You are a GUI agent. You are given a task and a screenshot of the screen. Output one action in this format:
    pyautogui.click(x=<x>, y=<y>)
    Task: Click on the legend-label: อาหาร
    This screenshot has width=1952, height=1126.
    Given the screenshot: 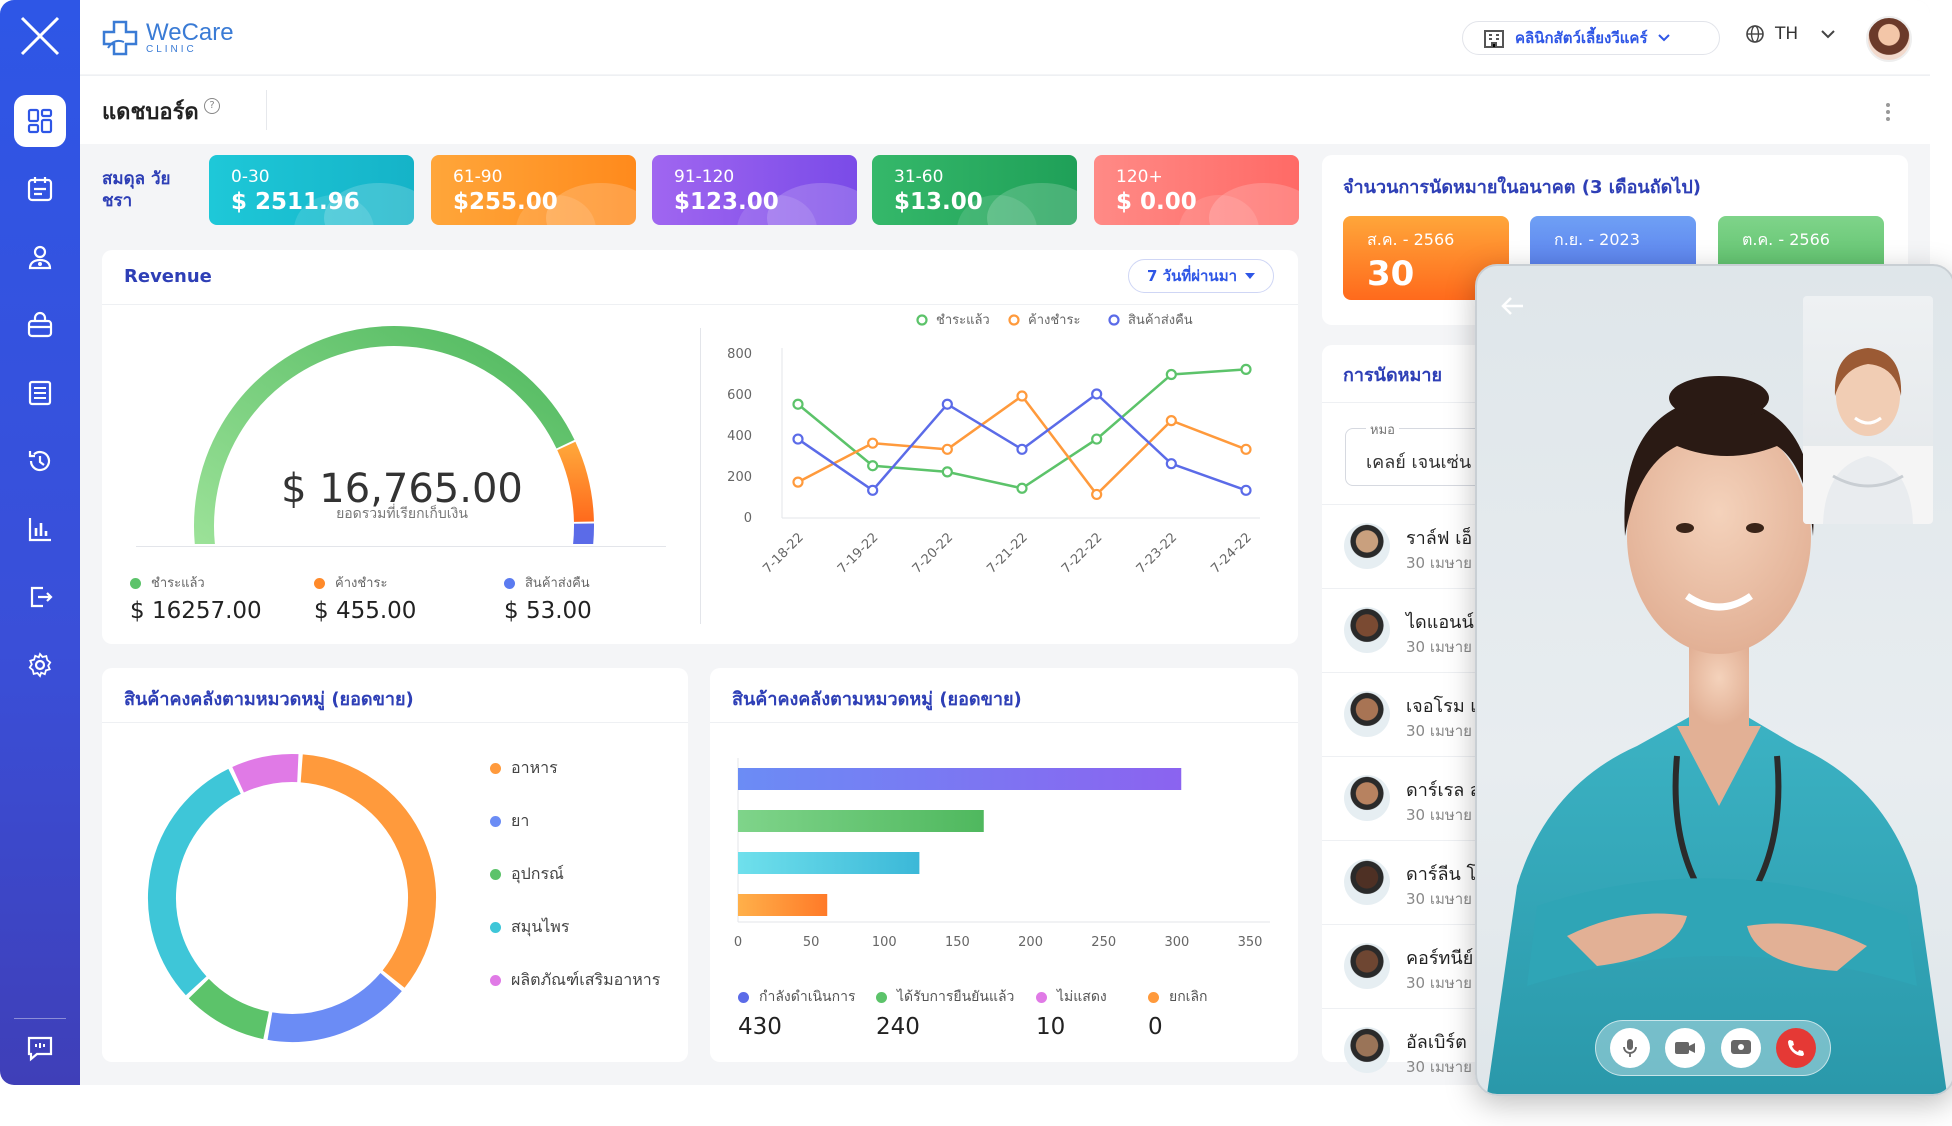 What is the action you would take?
    pyautogui.click(x=534, y=767)
    